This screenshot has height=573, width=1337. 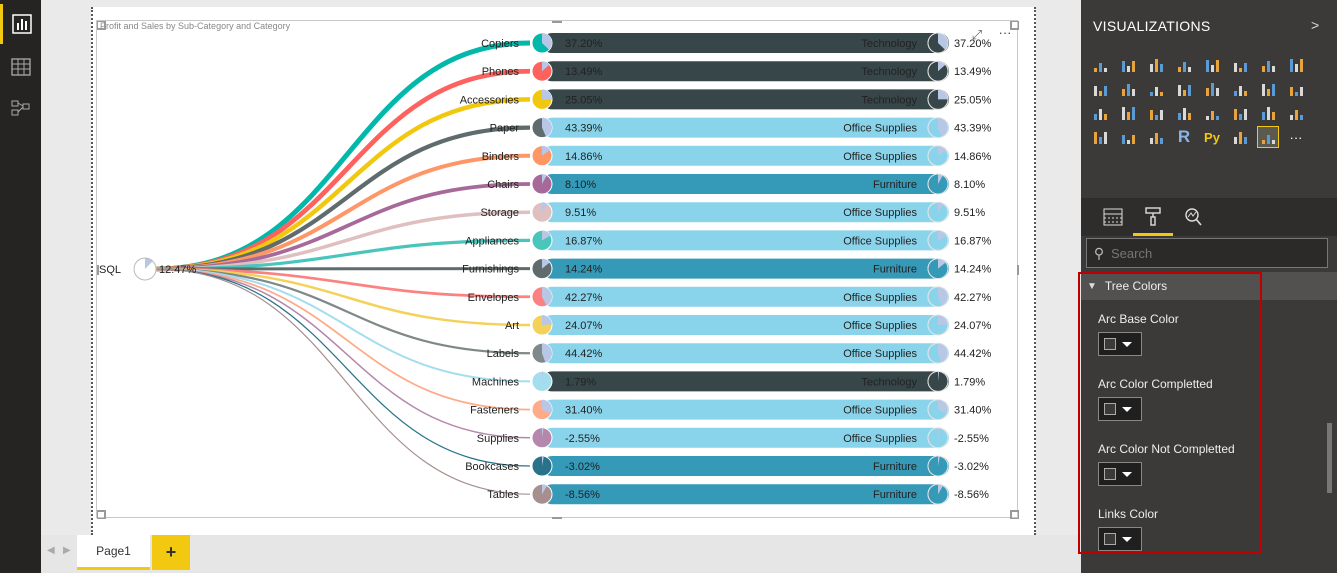 I want to click on tab-analytics, so click(x=1193, y=217).